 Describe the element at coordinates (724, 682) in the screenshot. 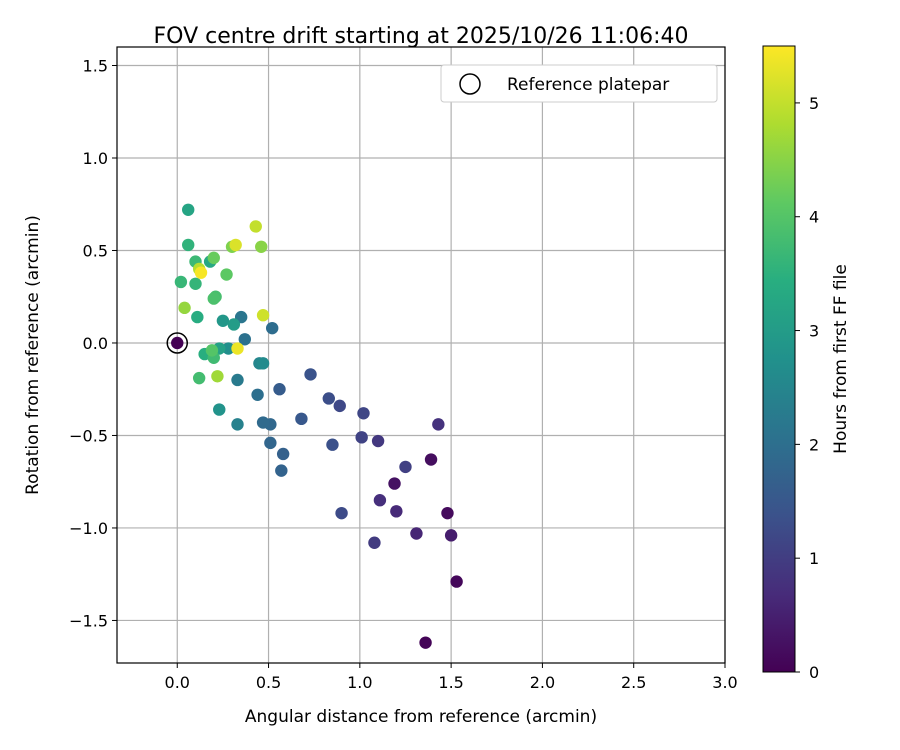

I see `x-tick-label: 3.0` at that location.